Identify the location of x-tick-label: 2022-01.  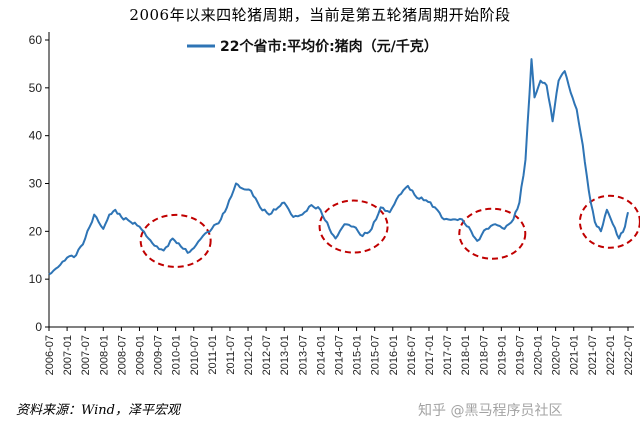
(611, 355).